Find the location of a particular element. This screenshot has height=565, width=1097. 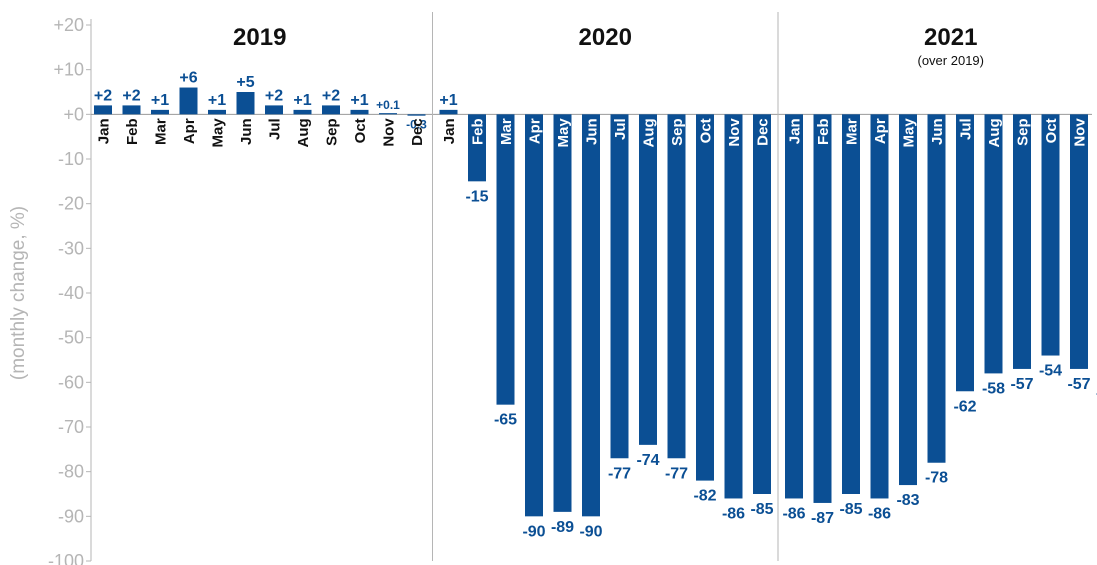

data-label: +5 is located at coordinates (245, 82).